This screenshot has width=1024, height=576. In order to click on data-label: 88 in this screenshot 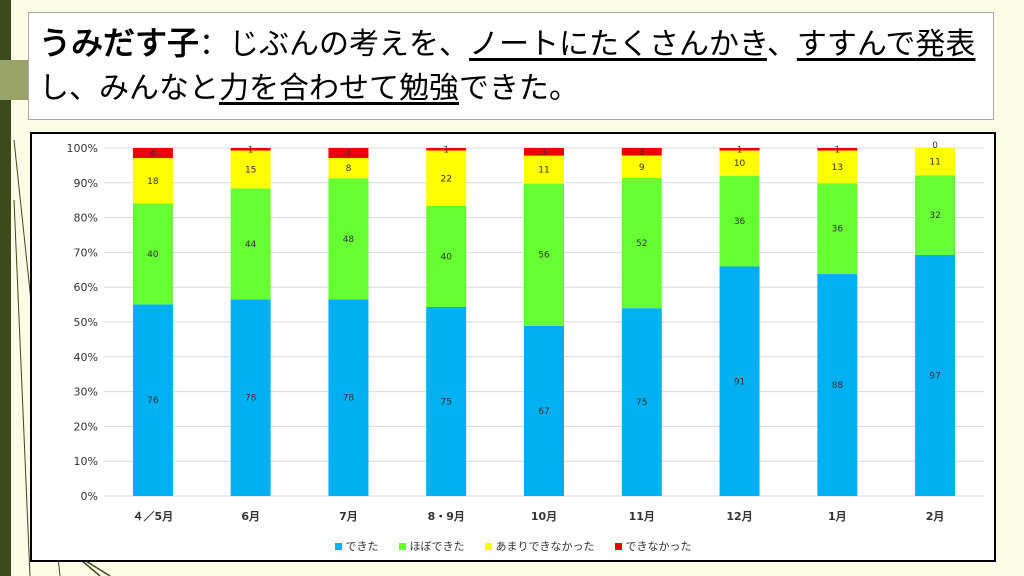, I will do `click(838, 386)`.